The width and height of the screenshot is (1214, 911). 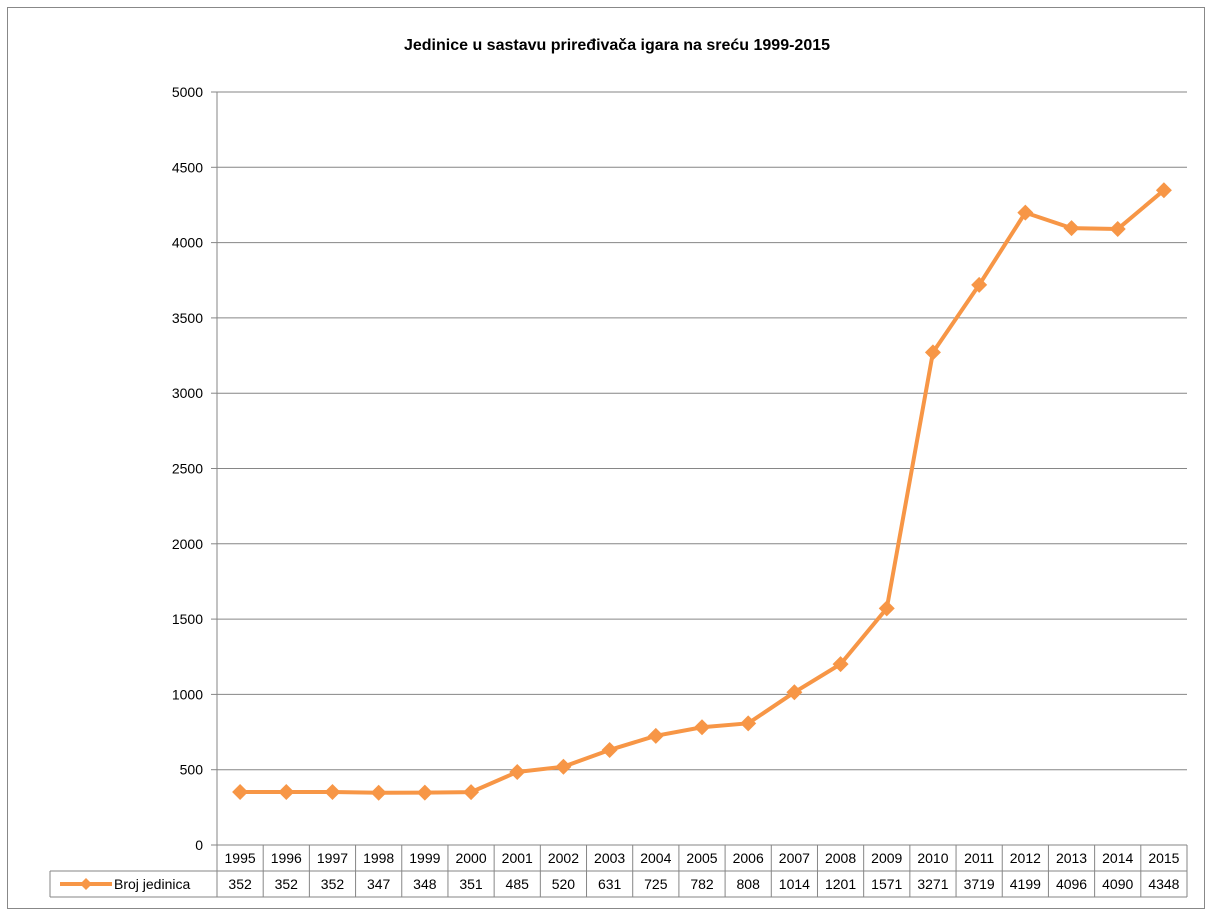 What do you see at coordinates (187, 167) in the screenshot?
I see `y-tick-label: 4500` at bounding box center [187, 167].